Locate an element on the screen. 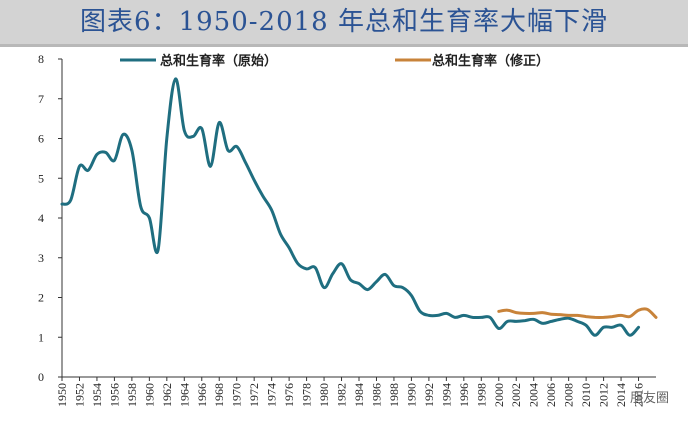 This screenshot has height=423, width=688. x-tick-label: 1970 is located at coordinates (237, 395).